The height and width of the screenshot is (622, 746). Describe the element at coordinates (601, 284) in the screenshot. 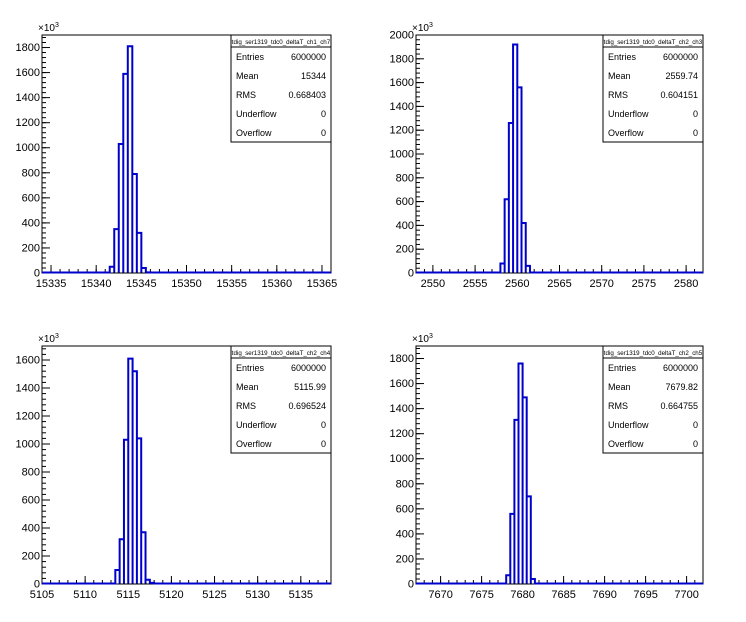

I see `x-tick-label: 2570` at that location.